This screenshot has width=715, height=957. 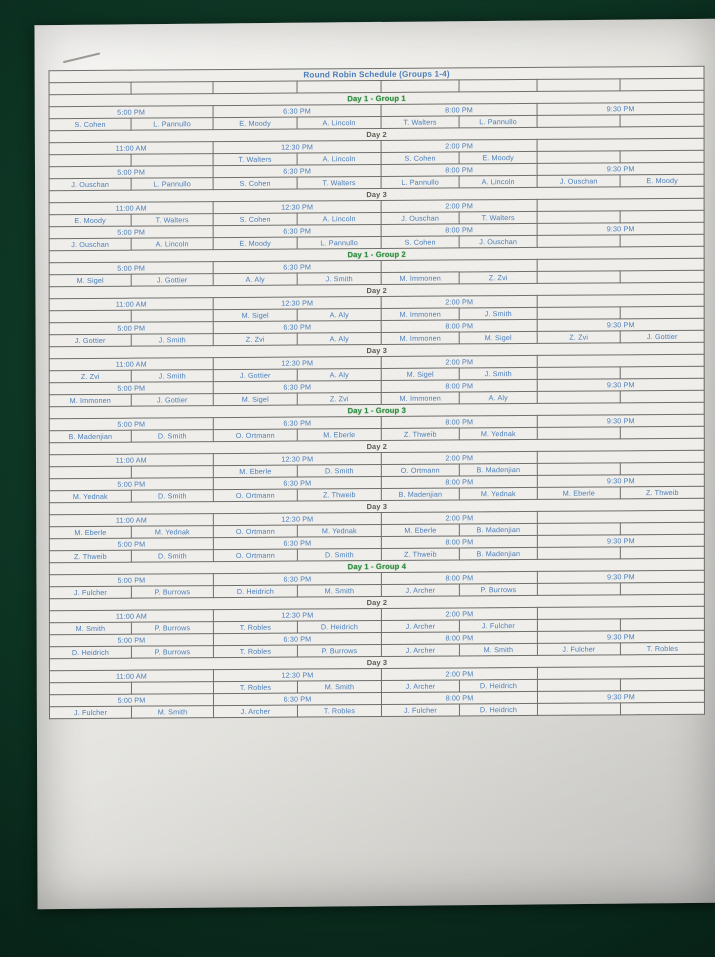 I want to click on player-name: M. Smith, so click(x=339, y=687).